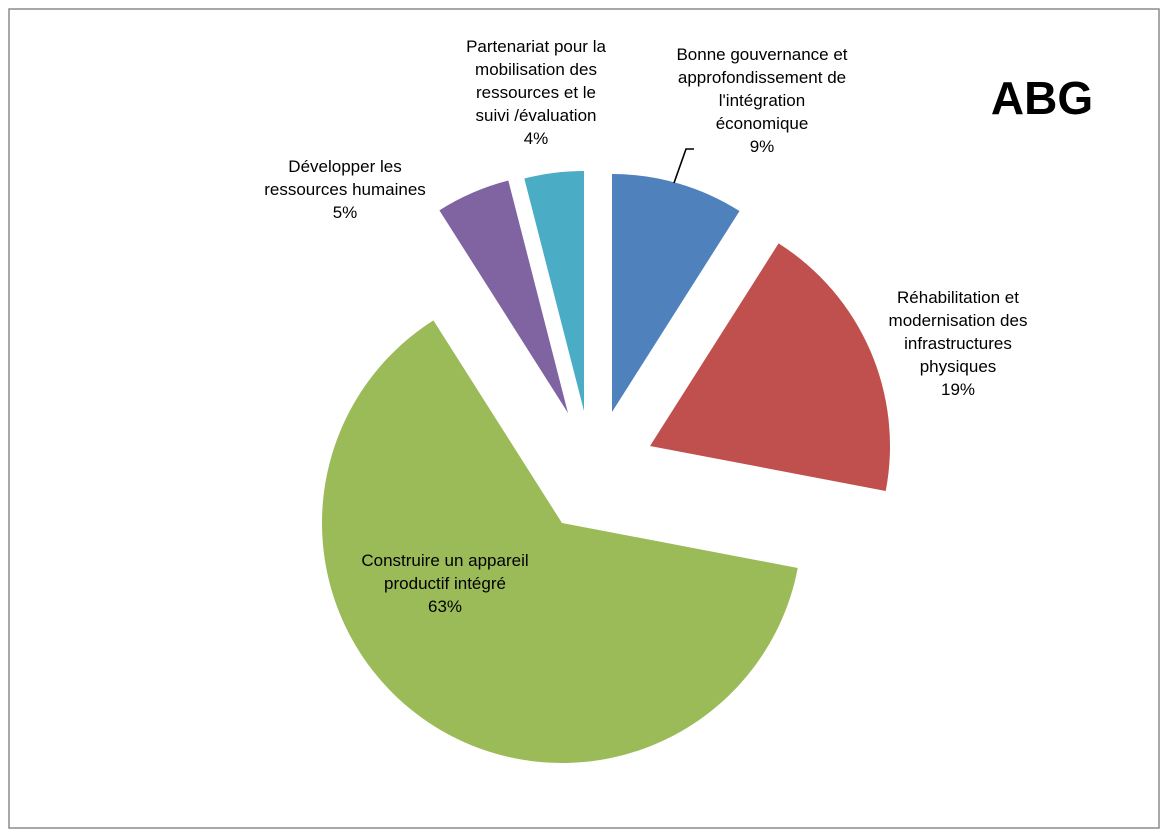 This screenshot has height=837, width=1168. I want to click on slice-percent-label: 5%, so click(345, 212).